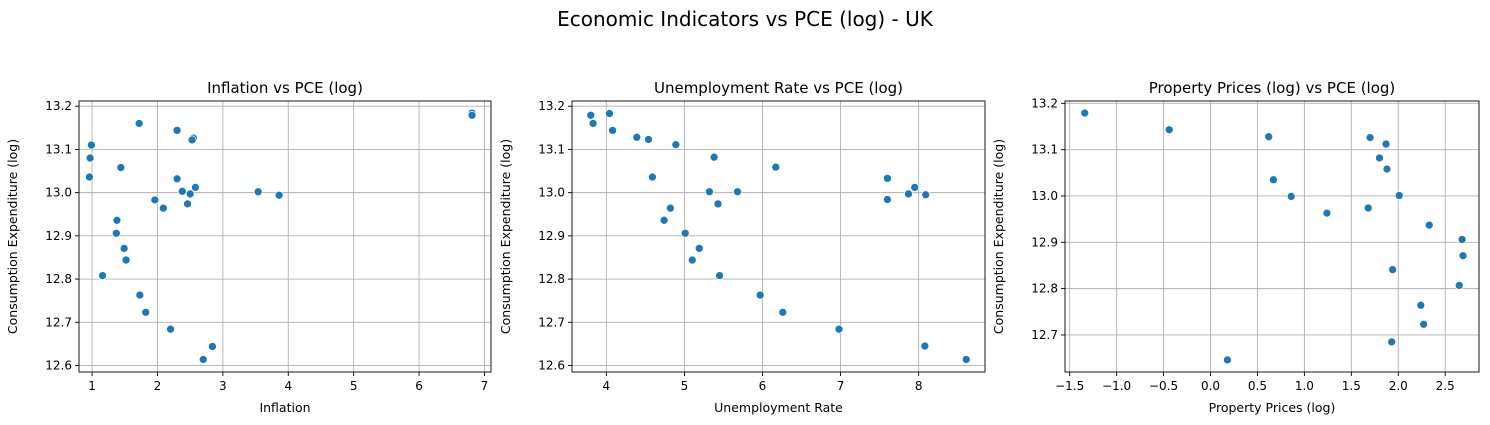  What do you see at coordinates (285, 88) in the screenshot?
I see `panel-title: Inflation vs PCE (log)` at bounding box center [285, 88].